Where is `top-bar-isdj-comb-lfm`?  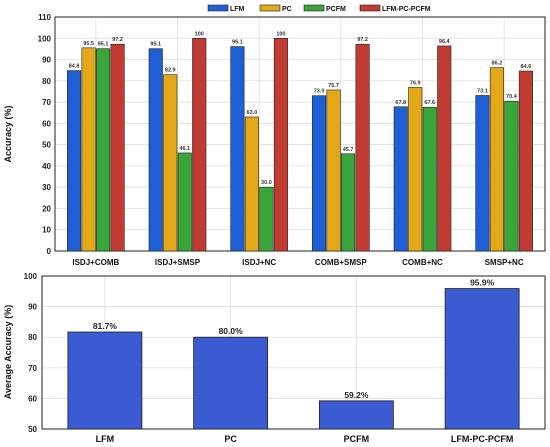 top-bar-isdj-comb-lfm is located at coordinates (74, 161).